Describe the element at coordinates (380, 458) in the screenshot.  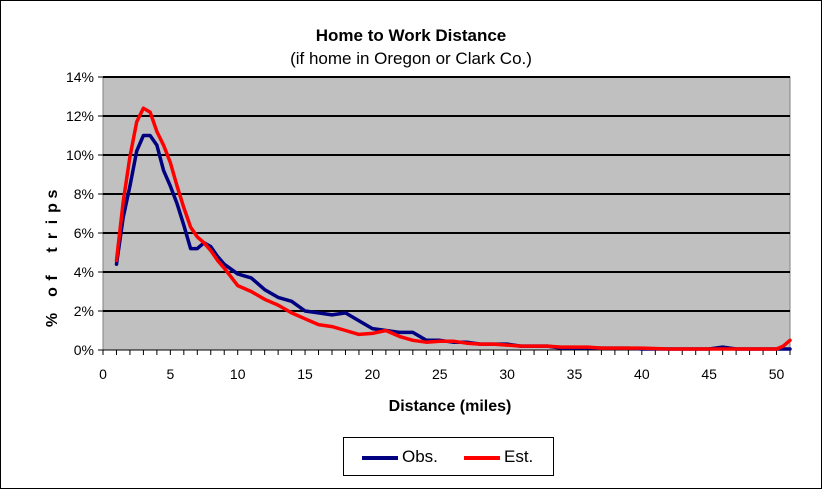
I see `legend-swatch-obs` at that location.